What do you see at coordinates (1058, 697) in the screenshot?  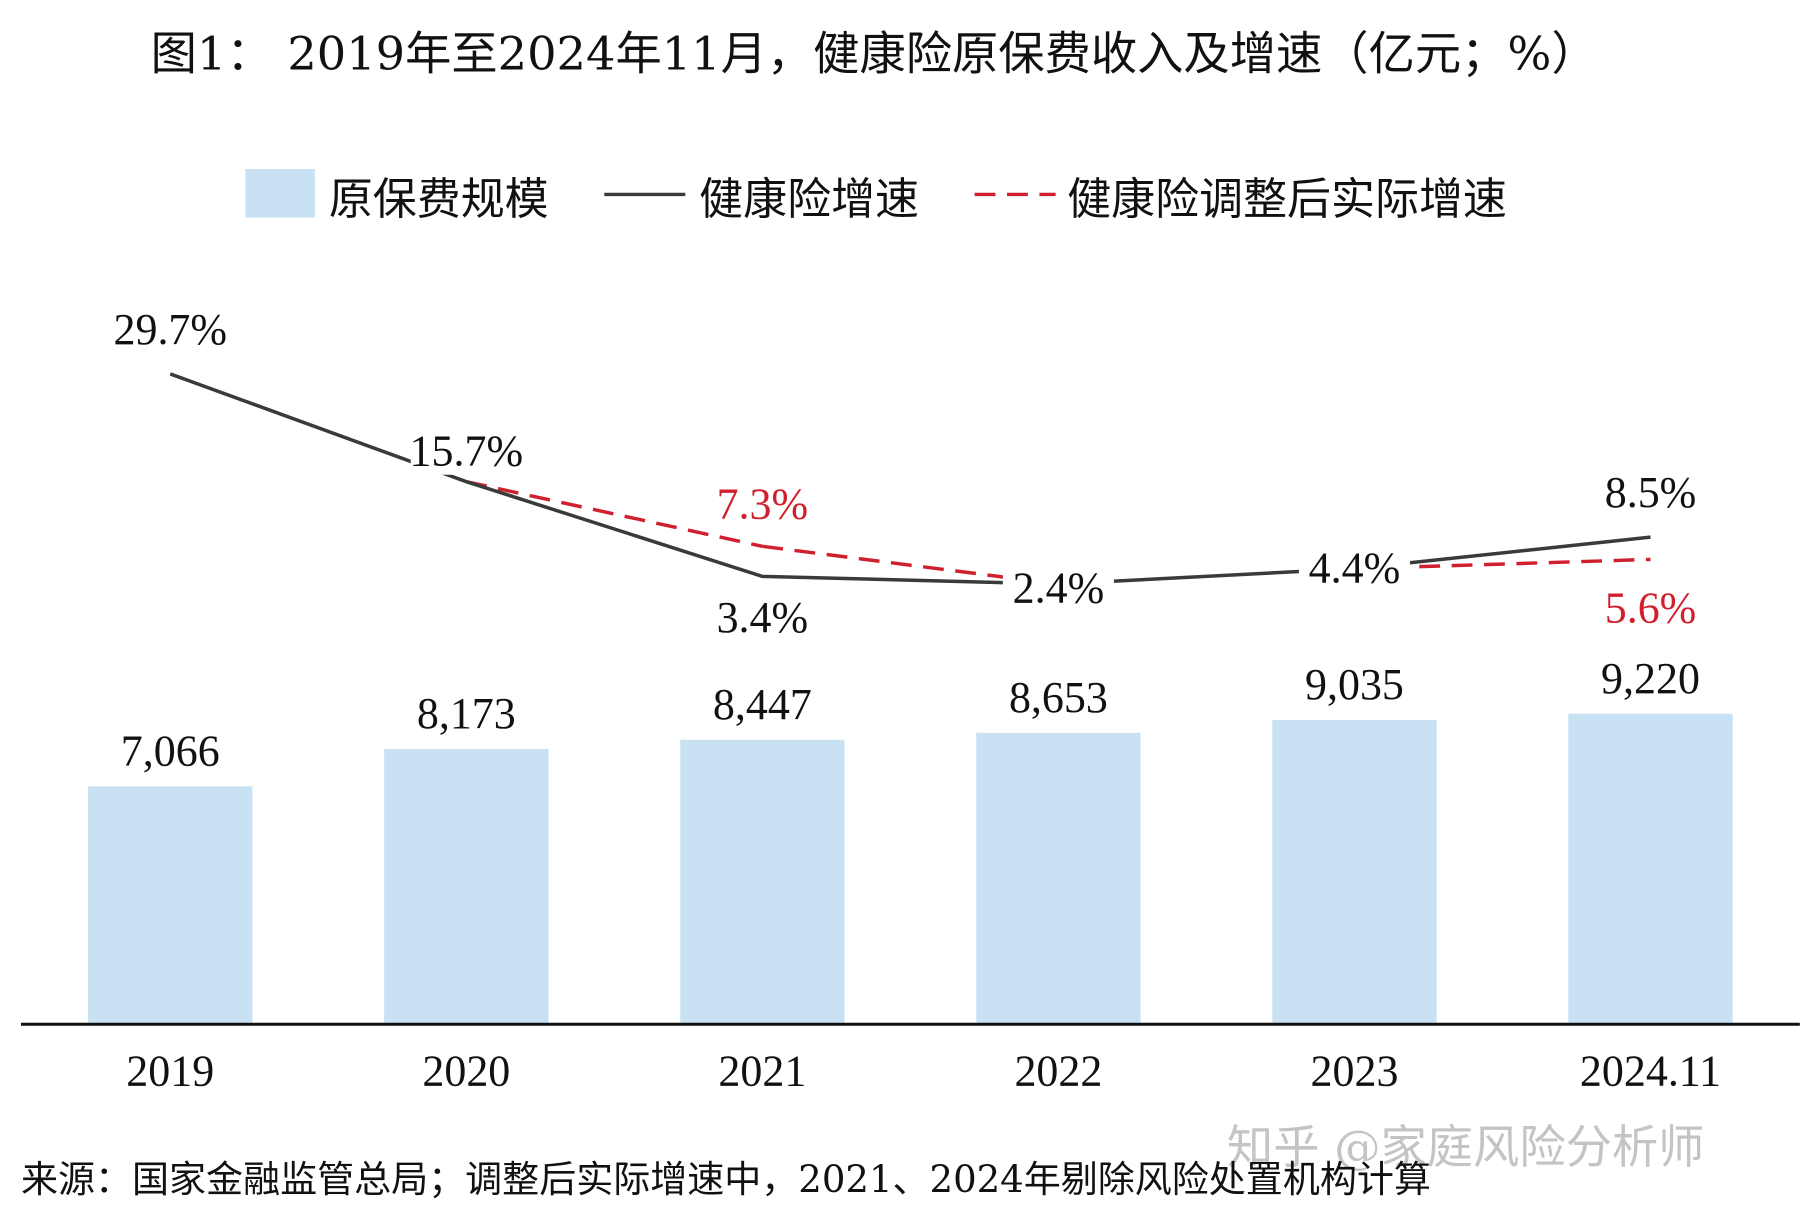 I see `bar-label: 8,653` at bounding box center [1058, 697].